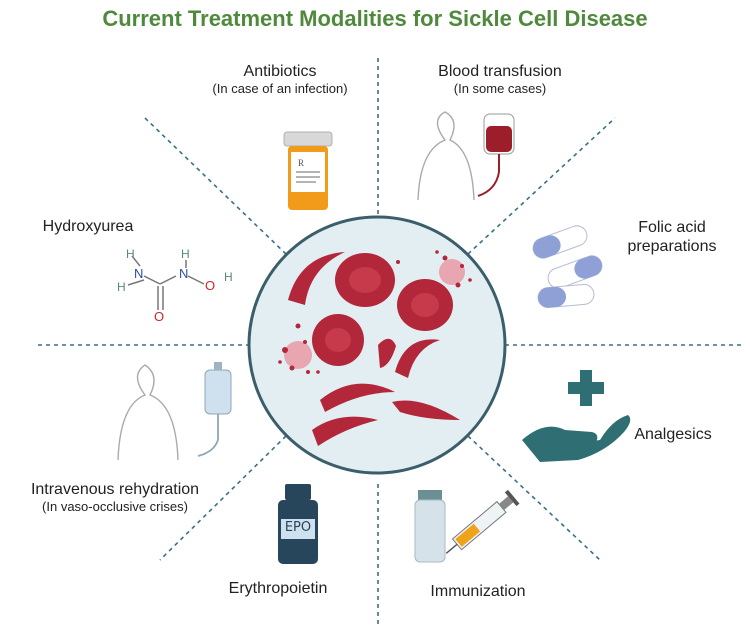  What do you see at coordinates (567, 267) in the screenshot?
I see `capsules-icon` at bounding box center [567, 267].